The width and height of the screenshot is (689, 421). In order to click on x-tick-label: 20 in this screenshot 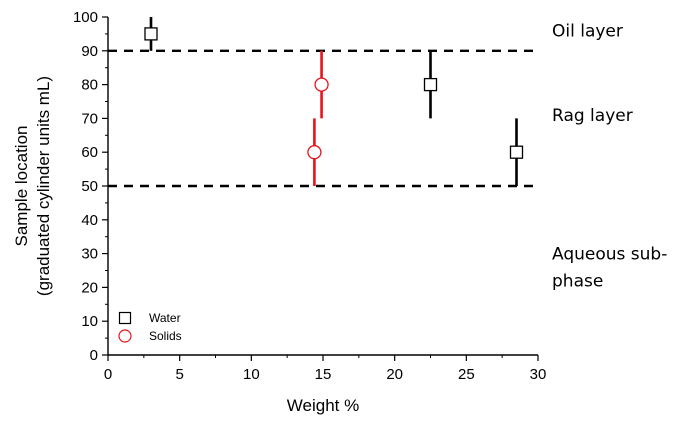, I will do `click(394, 374)`.